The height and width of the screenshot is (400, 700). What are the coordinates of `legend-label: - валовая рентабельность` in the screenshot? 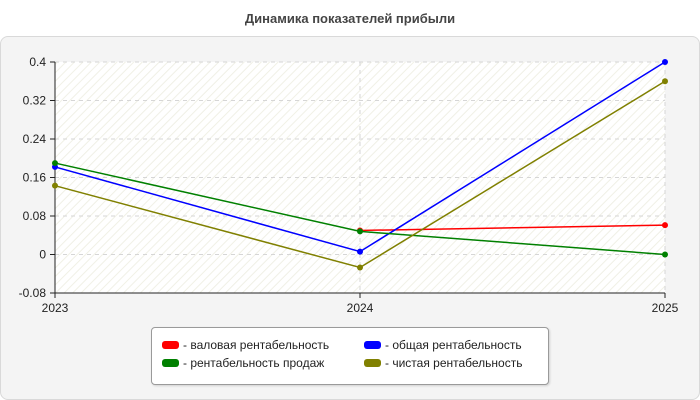 It's located at (256, 345).